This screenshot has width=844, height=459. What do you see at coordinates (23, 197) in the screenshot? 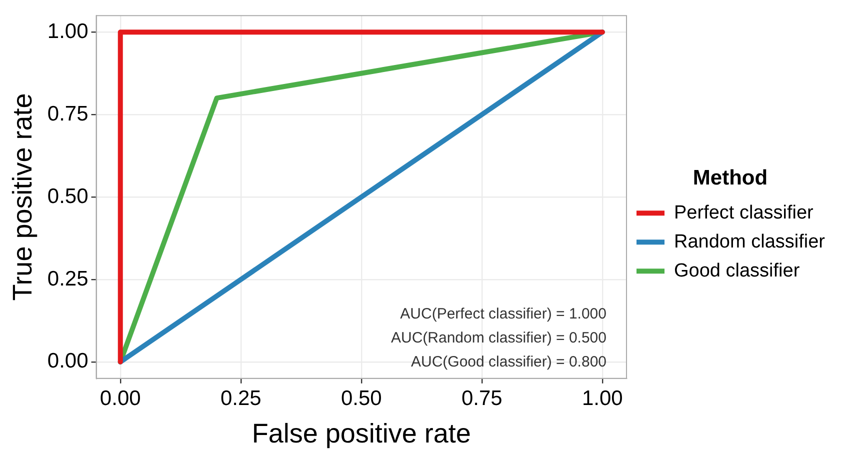
I see `y-axis-title: True positive rate` at bounding box center [23, 197].